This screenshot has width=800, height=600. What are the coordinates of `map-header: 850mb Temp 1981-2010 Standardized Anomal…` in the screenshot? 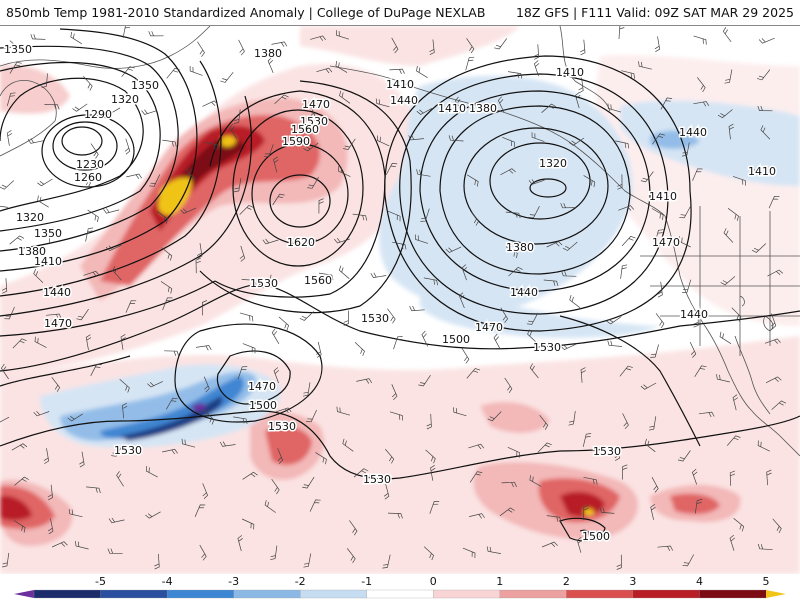 It's located at (400, 13).